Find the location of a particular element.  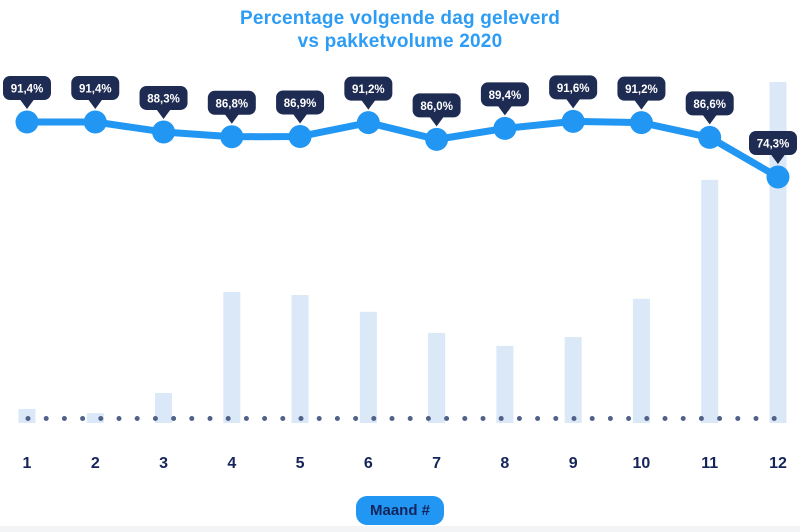

footer-strip is located at coordinates (400, 529).